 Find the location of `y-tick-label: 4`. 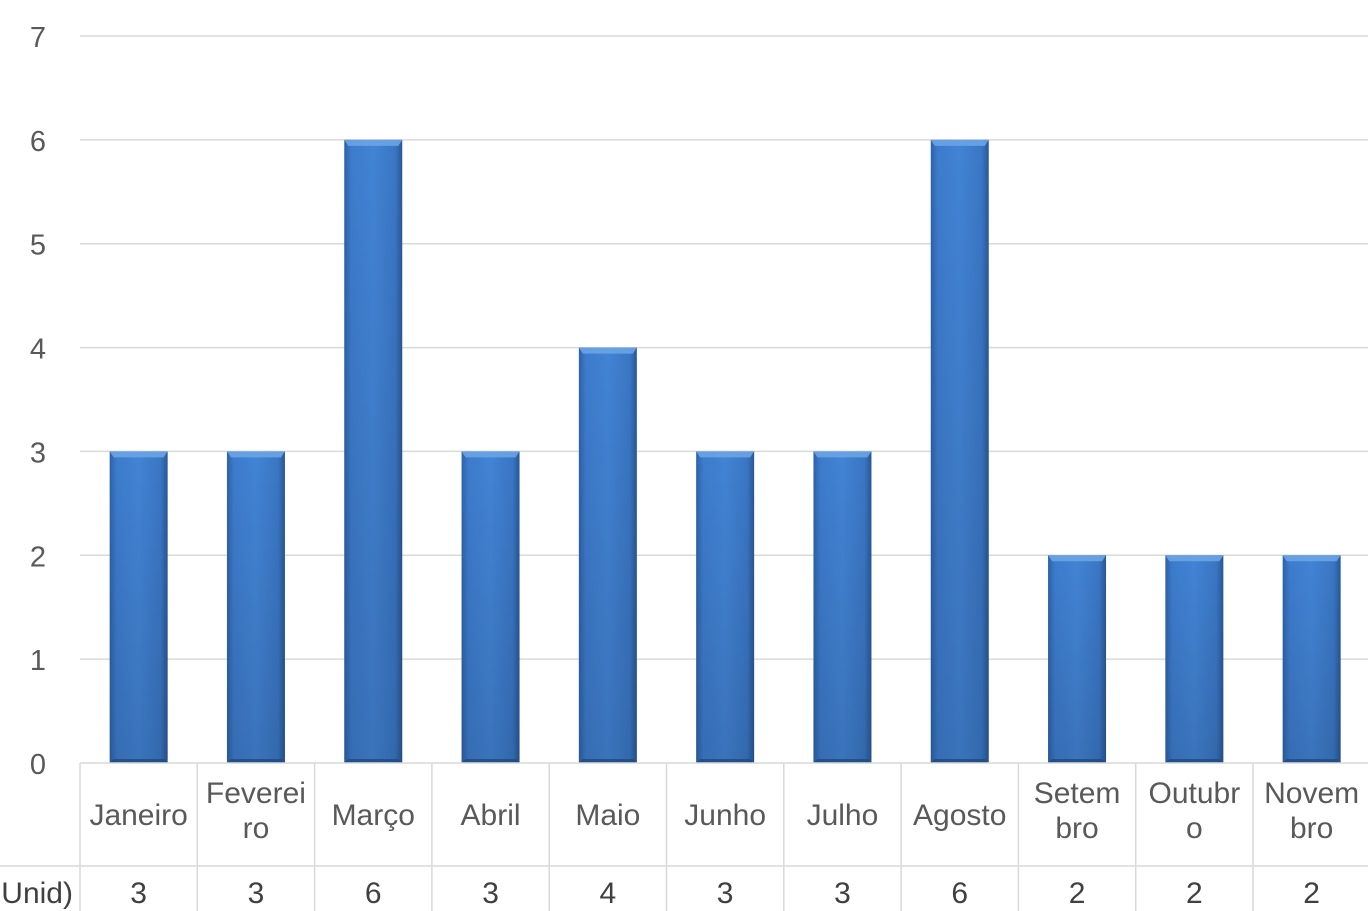

y-tick-label: 4 is located at coordinates (38, 350).